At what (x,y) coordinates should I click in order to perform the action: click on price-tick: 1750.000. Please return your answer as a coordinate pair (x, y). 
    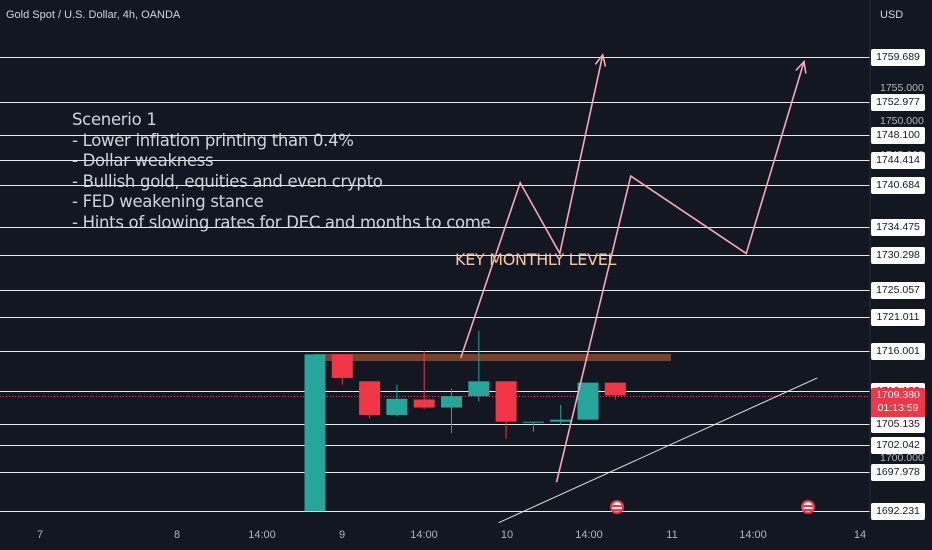
    Looking at the image, I should click on (902, 121).